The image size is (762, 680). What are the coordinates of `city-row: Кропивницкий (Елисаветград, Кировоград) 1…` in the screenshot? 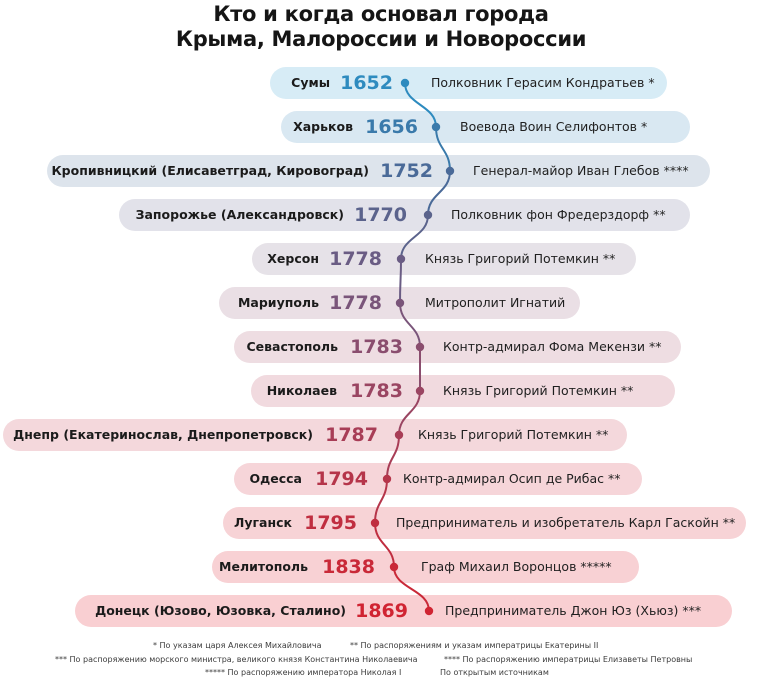 It's located at (378, 171).